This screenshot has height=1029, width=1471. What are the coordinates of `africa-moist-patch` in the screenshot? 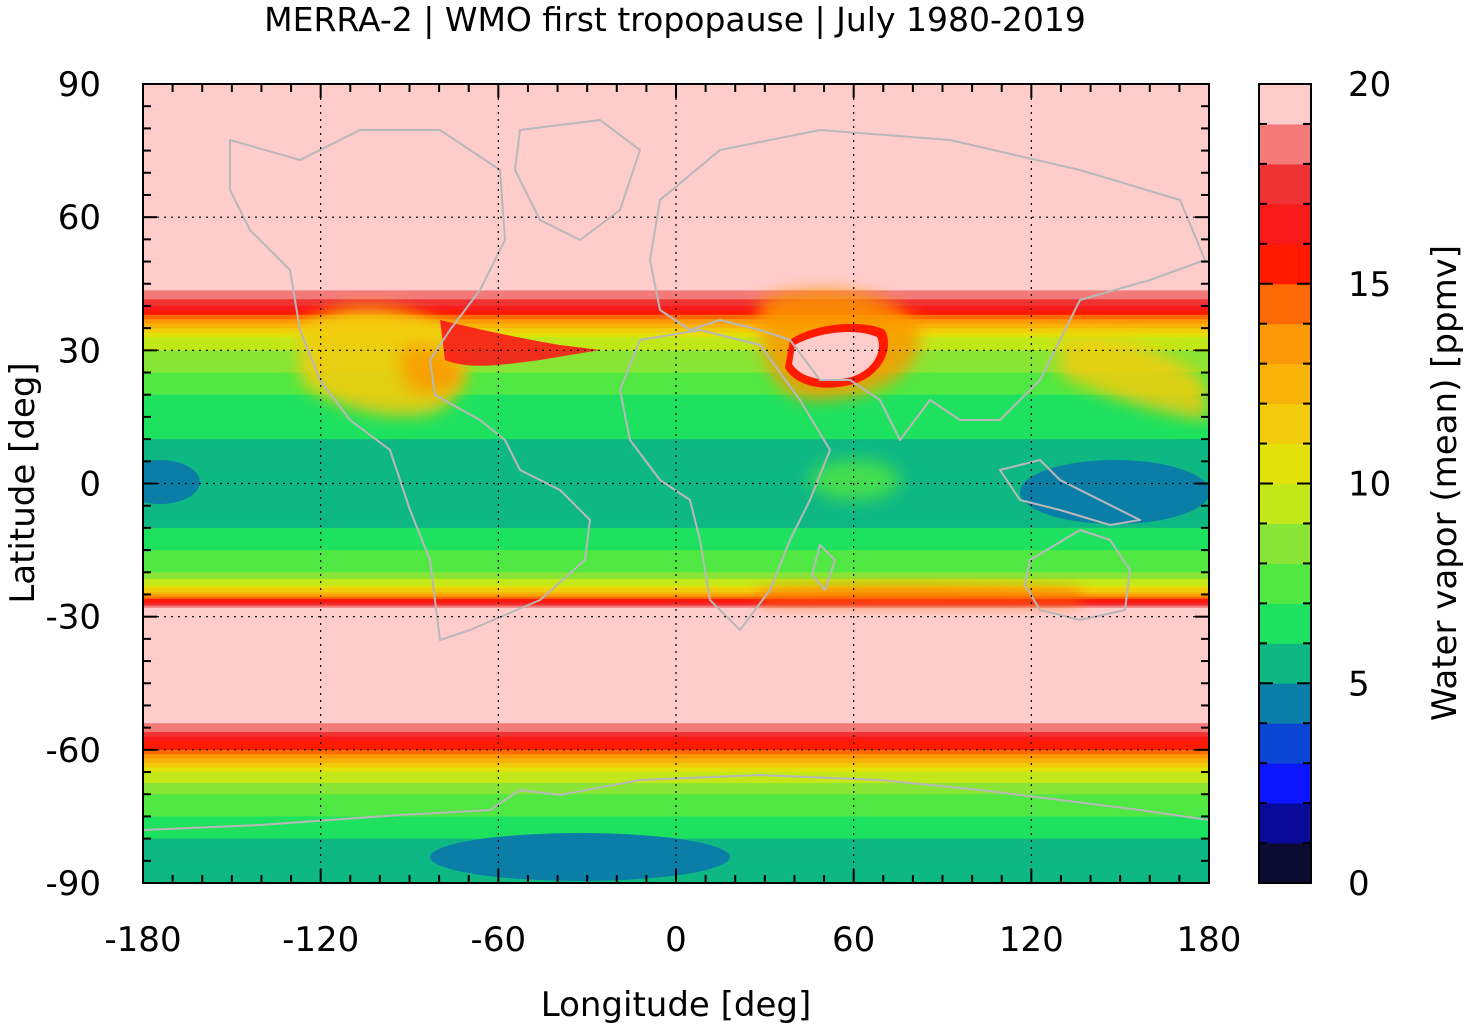 It's located at (855, 480).